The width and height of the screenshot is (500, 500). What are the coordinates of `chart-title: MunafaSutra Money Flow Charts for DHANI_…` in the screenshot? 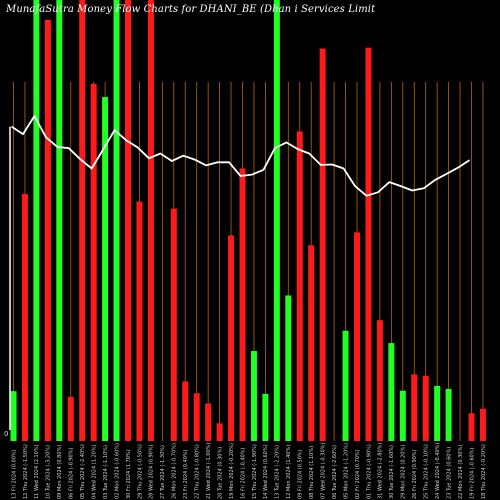 It's located at (191, 9).